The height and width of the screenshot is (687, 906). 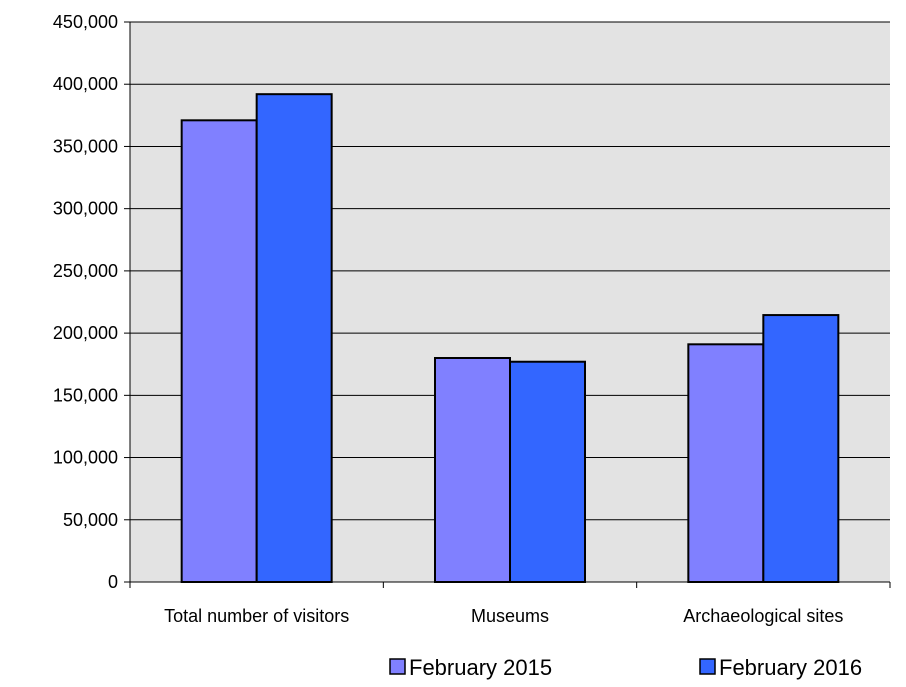 I want to click on y-tick-label: 400,000, so click(x=85, y=84).